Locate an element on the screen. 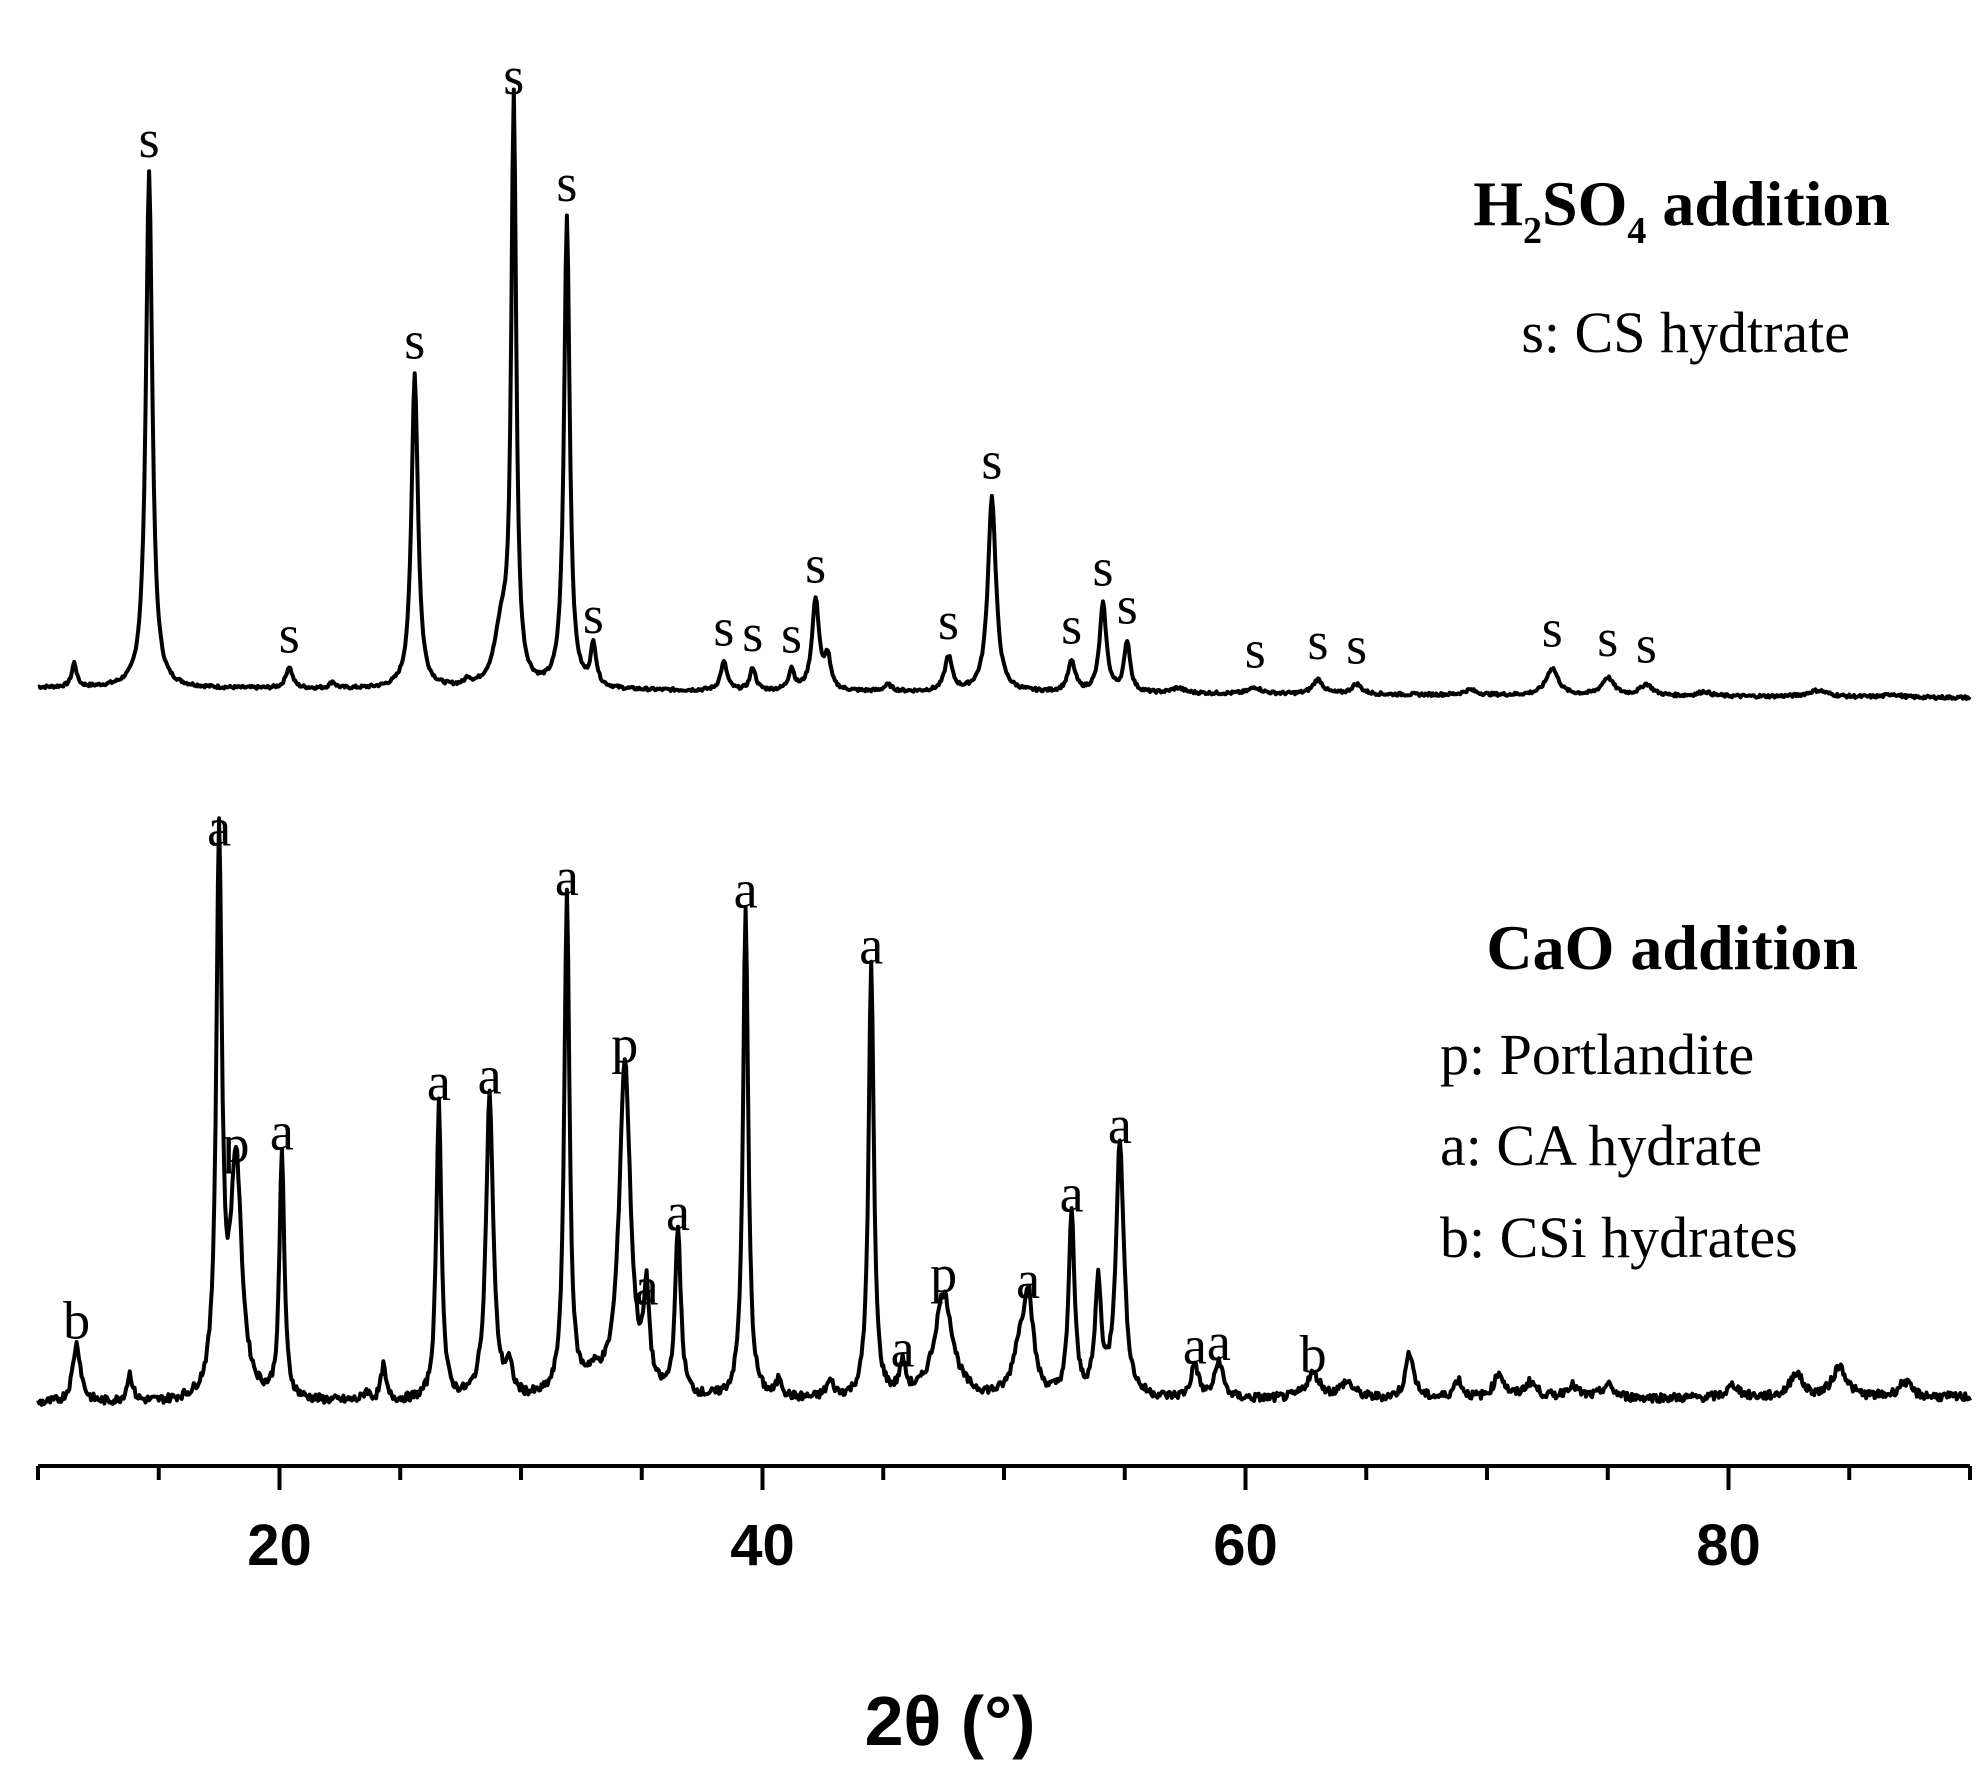 The height and width of the screenshot is (1773, 1984). x-tick-label: 60 is located at coordinates (1245, 1545).